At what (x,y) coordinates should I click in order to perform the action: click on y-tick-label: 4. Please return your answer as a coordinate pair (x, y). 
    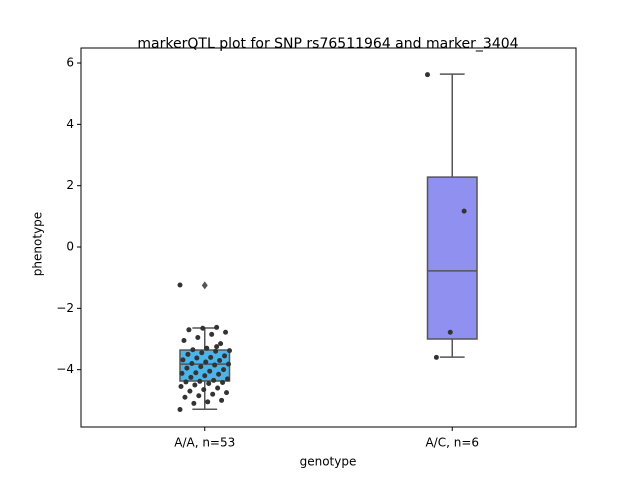
    Looking at the image, I should click on (70, 124).